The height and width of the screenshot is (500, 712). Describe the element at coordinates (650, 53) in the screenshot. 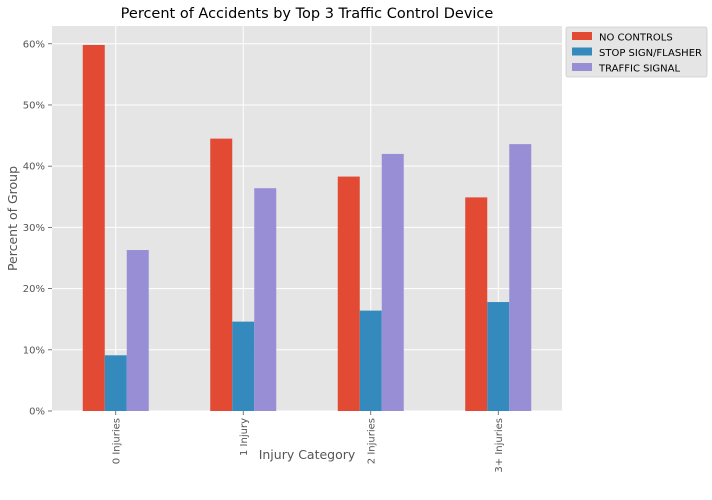

I see `legend-label: STOP SIGN/FLASHER` at that location.